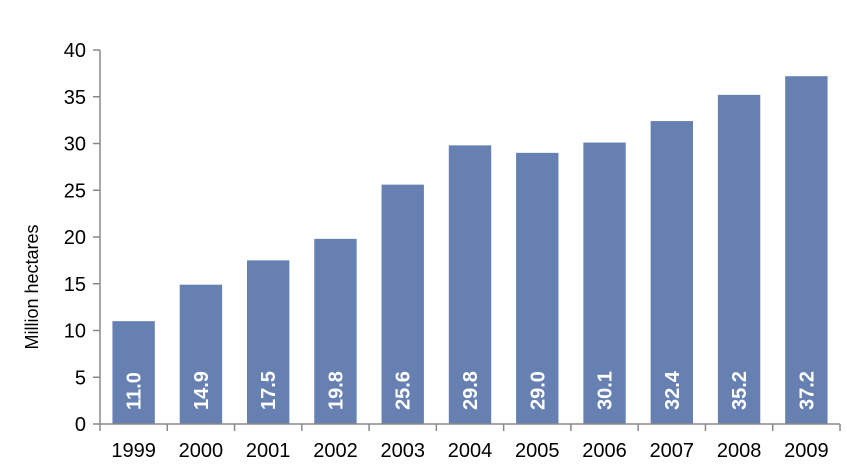 The image size is (847, 475). What do you see at coordinates (672, 451) in the screenshot?
I see `x-tick-label: 2007` at bounding box center [672, 451].